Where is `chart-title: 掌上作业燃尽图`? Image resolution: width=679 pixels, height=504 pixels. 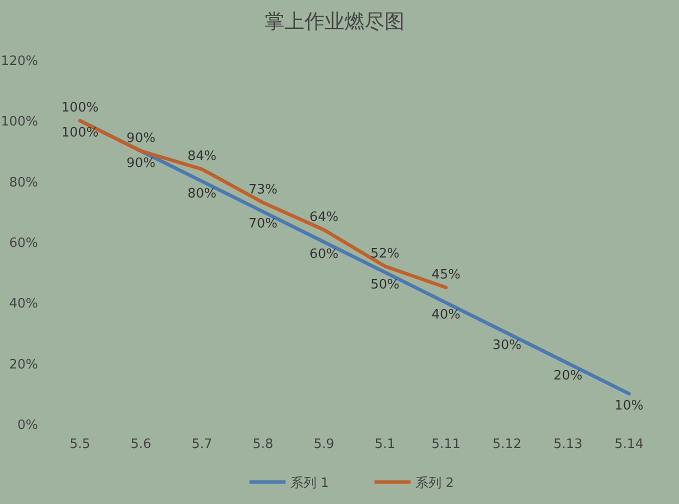
chart-title: 掌上作业燃尽图 is located at coordinates (334, 21).